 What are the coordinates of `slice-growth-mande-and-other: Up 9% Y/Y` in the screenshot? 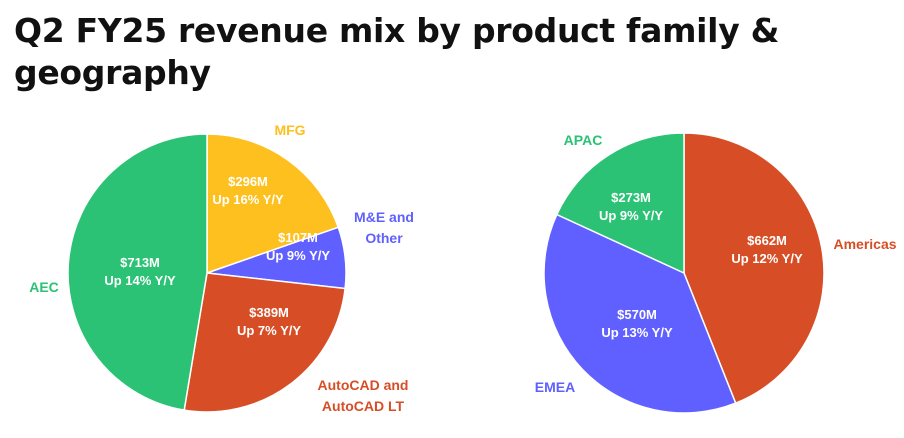 It's located at (298, 255).